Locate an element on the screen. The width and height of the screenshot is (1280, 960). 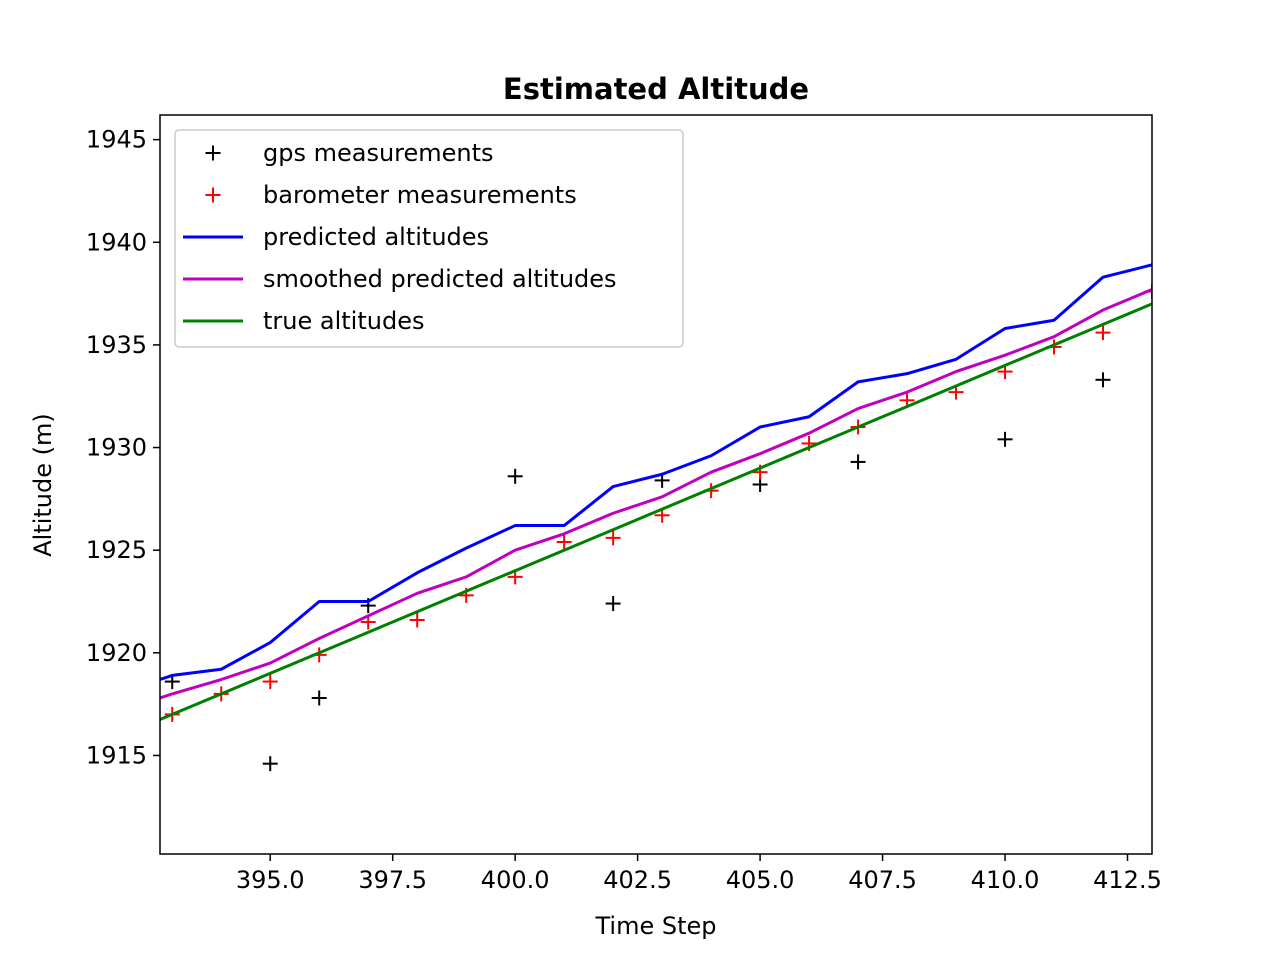
x-tick-label: 405.0 is located at coordinates (760, 880).